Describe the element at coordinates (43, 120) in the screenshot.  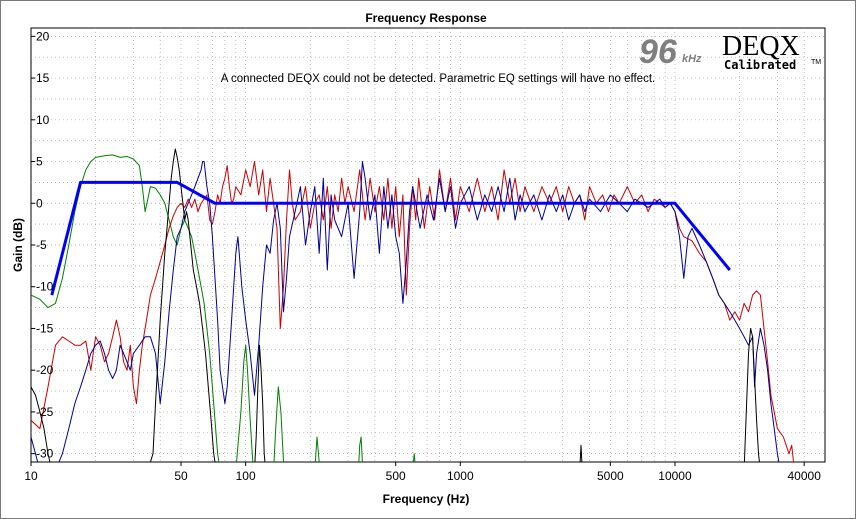
I see `y-tick-label: 10` at that location.